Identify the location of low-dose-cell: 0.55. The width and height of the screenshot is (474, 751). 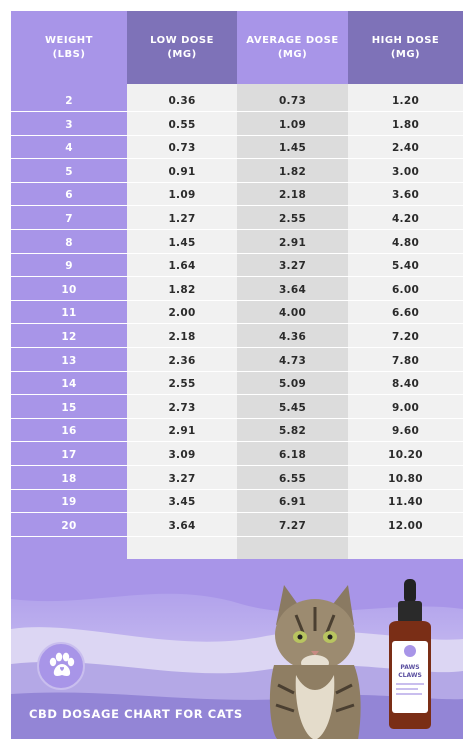
(182, 124).